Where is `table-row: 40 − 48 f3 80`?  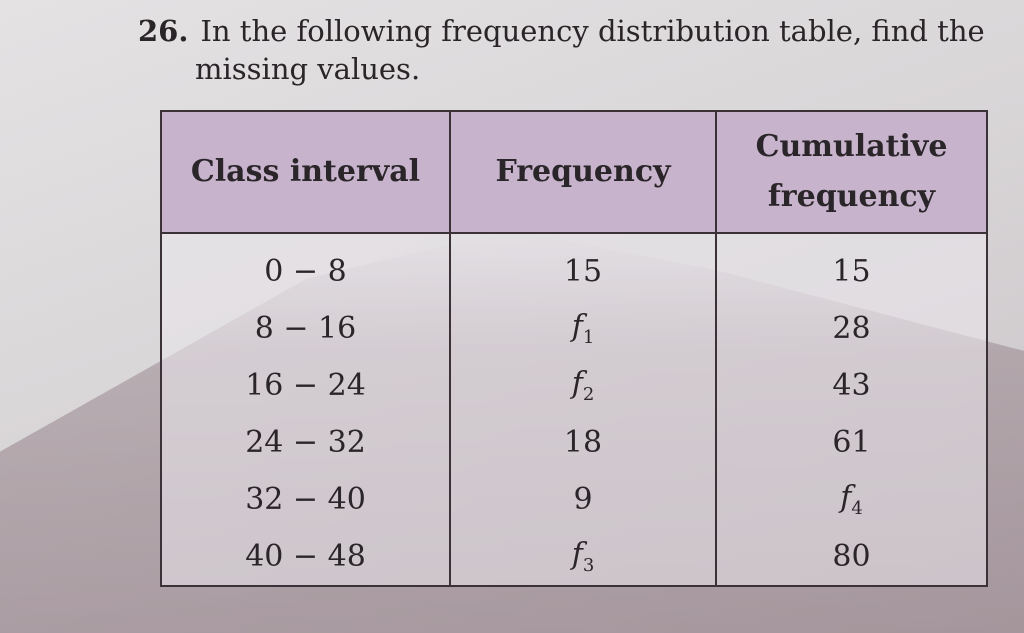
table-row: 40 − 48 f3 80 is located at coordinates (574, 557).